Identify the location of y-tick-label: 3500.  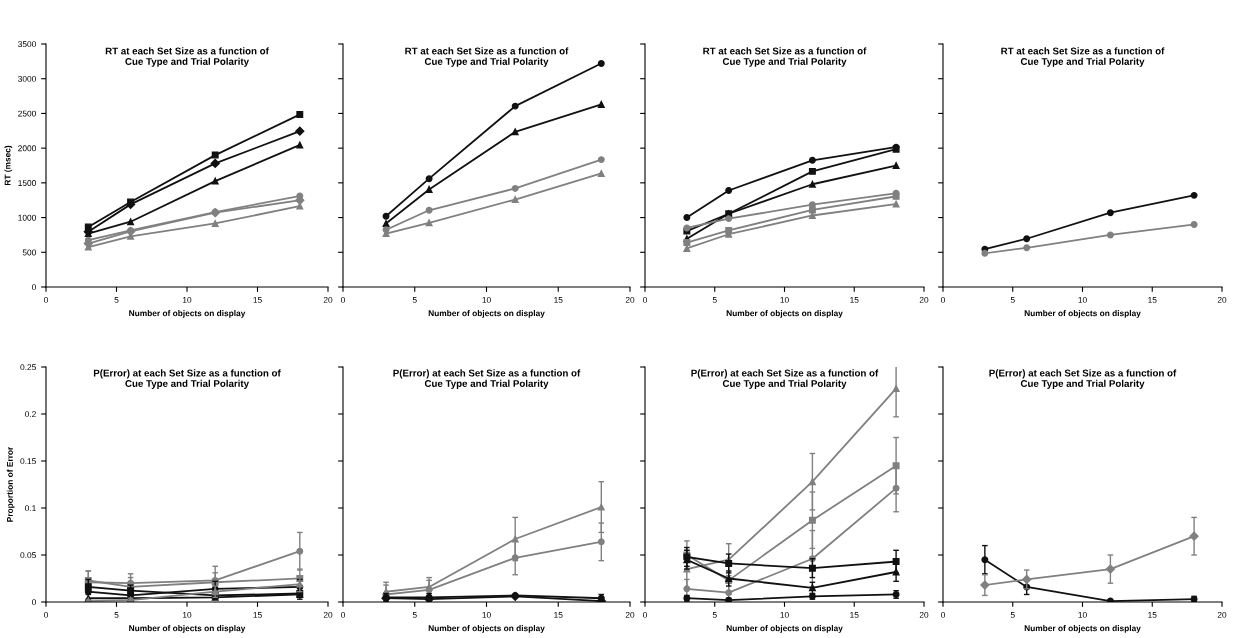
(27, 44).